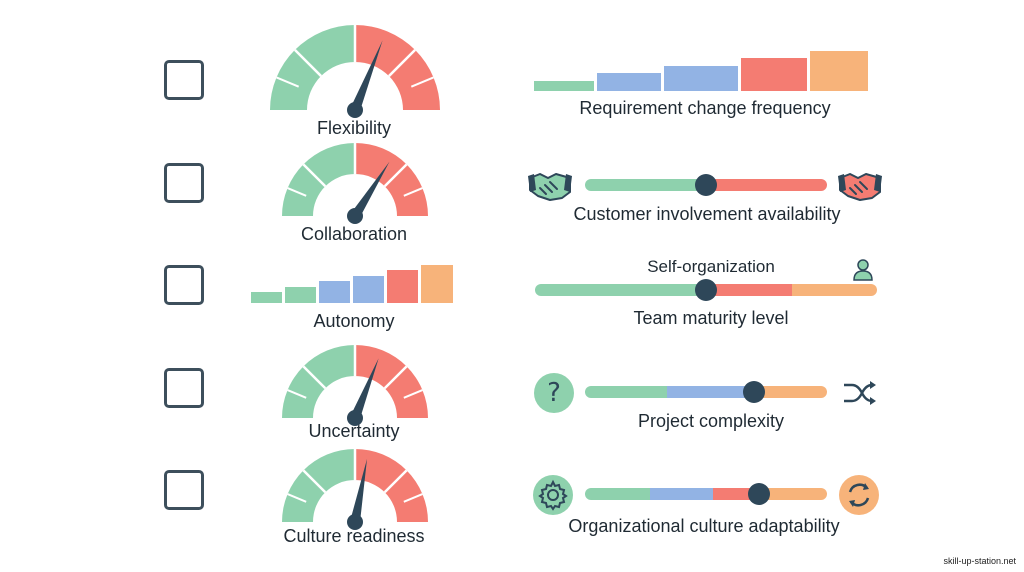  I want to click on gauge-flexibility, so click(355, 71).